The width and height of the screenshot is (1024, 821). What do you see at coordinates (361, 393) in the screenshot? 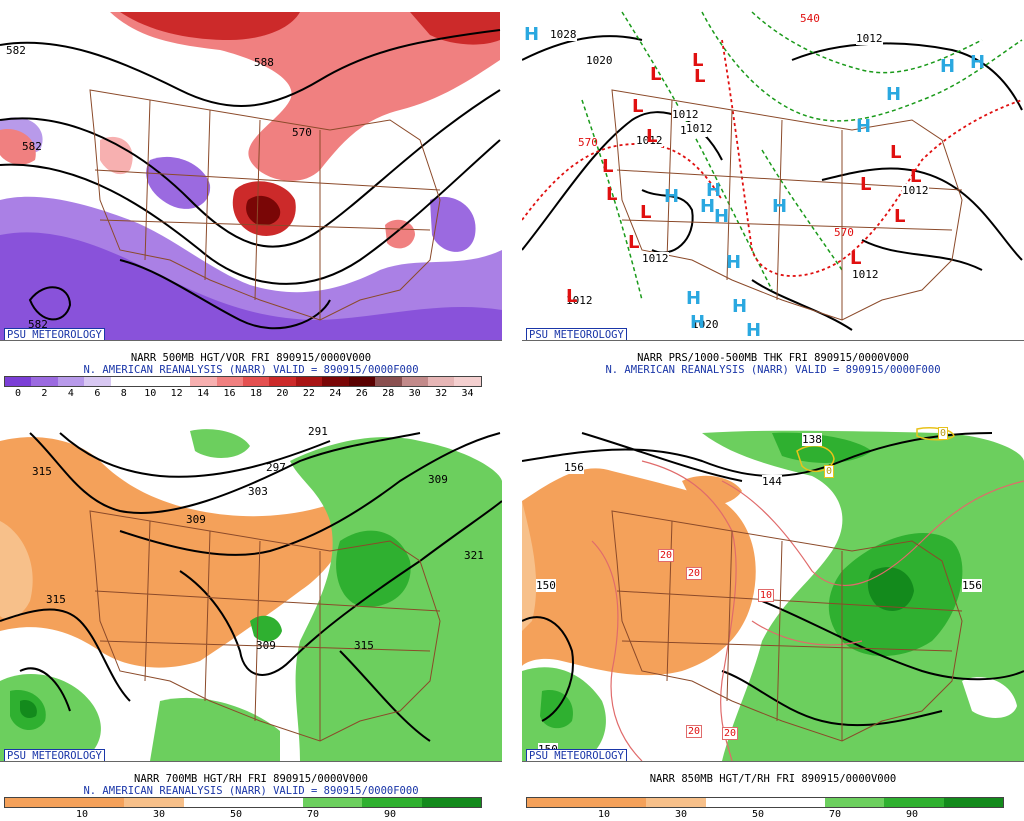
I see `colorbar-tick-label: 26` at bounding box center [361, 393].